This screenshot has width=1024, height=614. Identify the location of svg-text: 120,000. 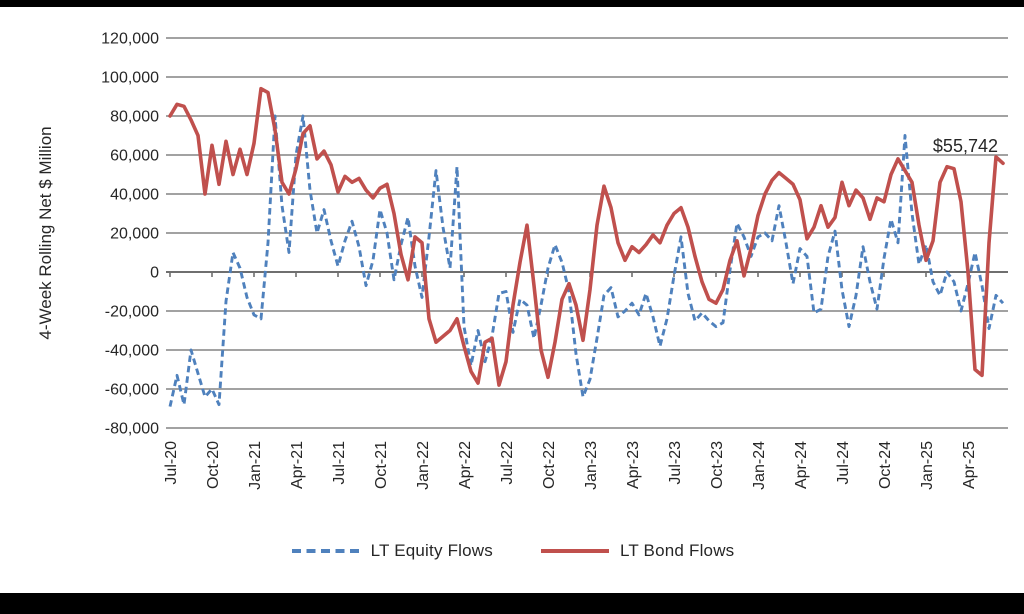
(130, 39).